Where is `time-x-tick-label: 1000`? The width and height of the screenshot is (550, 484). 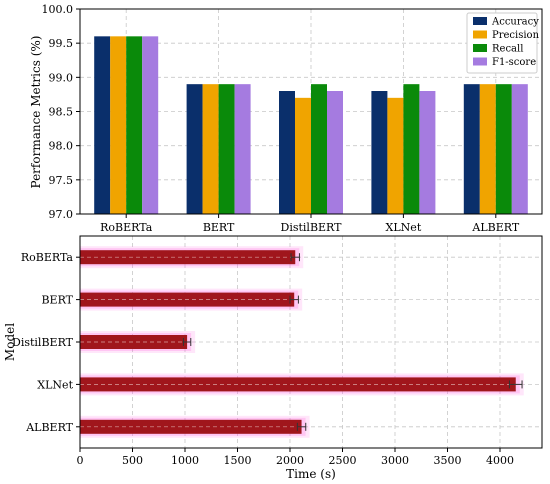 time-x-tick-label: 1000 is located at coordinates (185, 460).